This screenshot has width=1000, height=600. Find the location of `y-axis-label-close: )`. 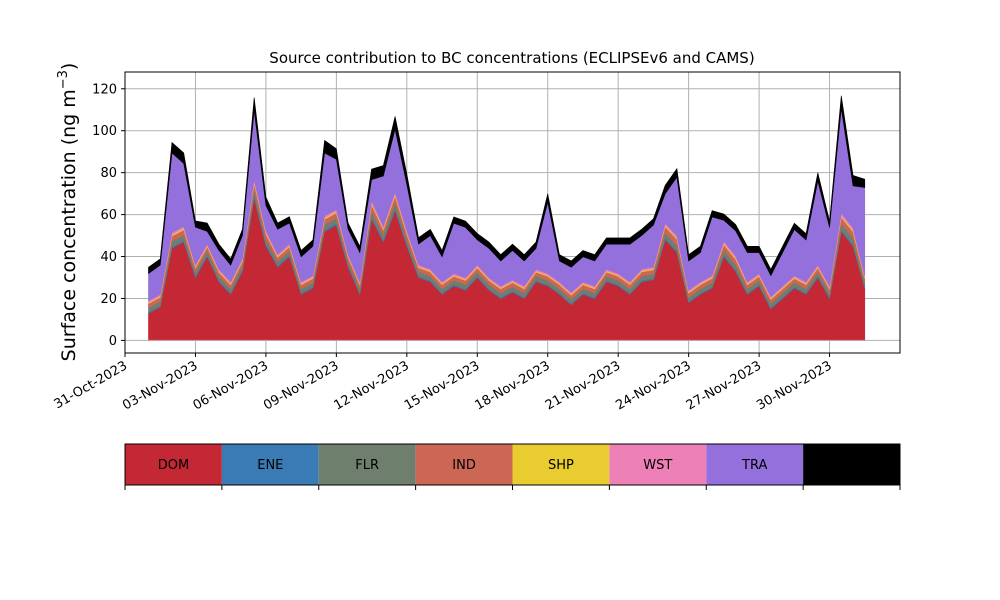

y-axis-label-close: ) is located at coordinates (69, 66).